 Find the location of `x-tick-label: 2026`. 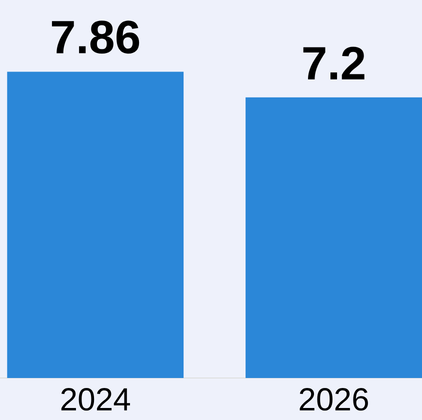

x-tick-label: 2026 is located at coordinates (334, 399).